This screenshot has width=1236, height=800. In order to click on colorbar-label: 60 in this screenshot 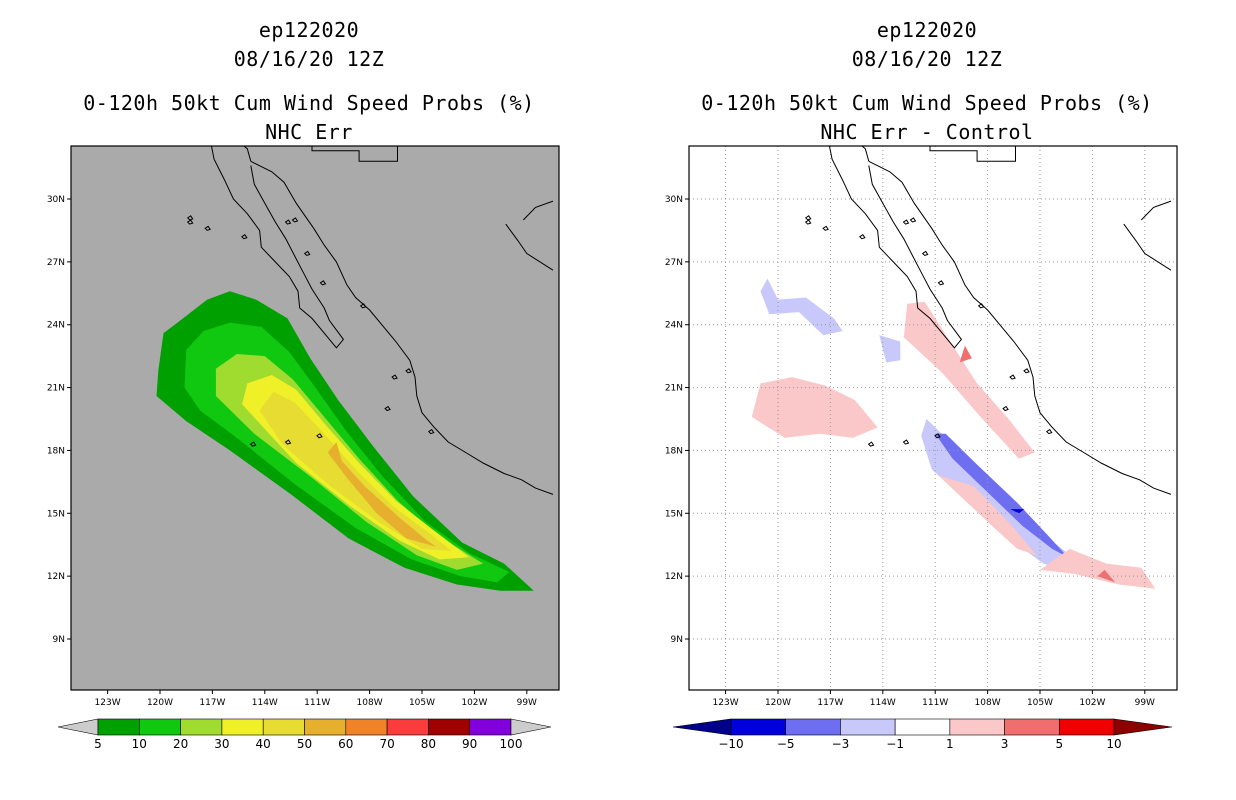, I will do `click(345, 744)`.